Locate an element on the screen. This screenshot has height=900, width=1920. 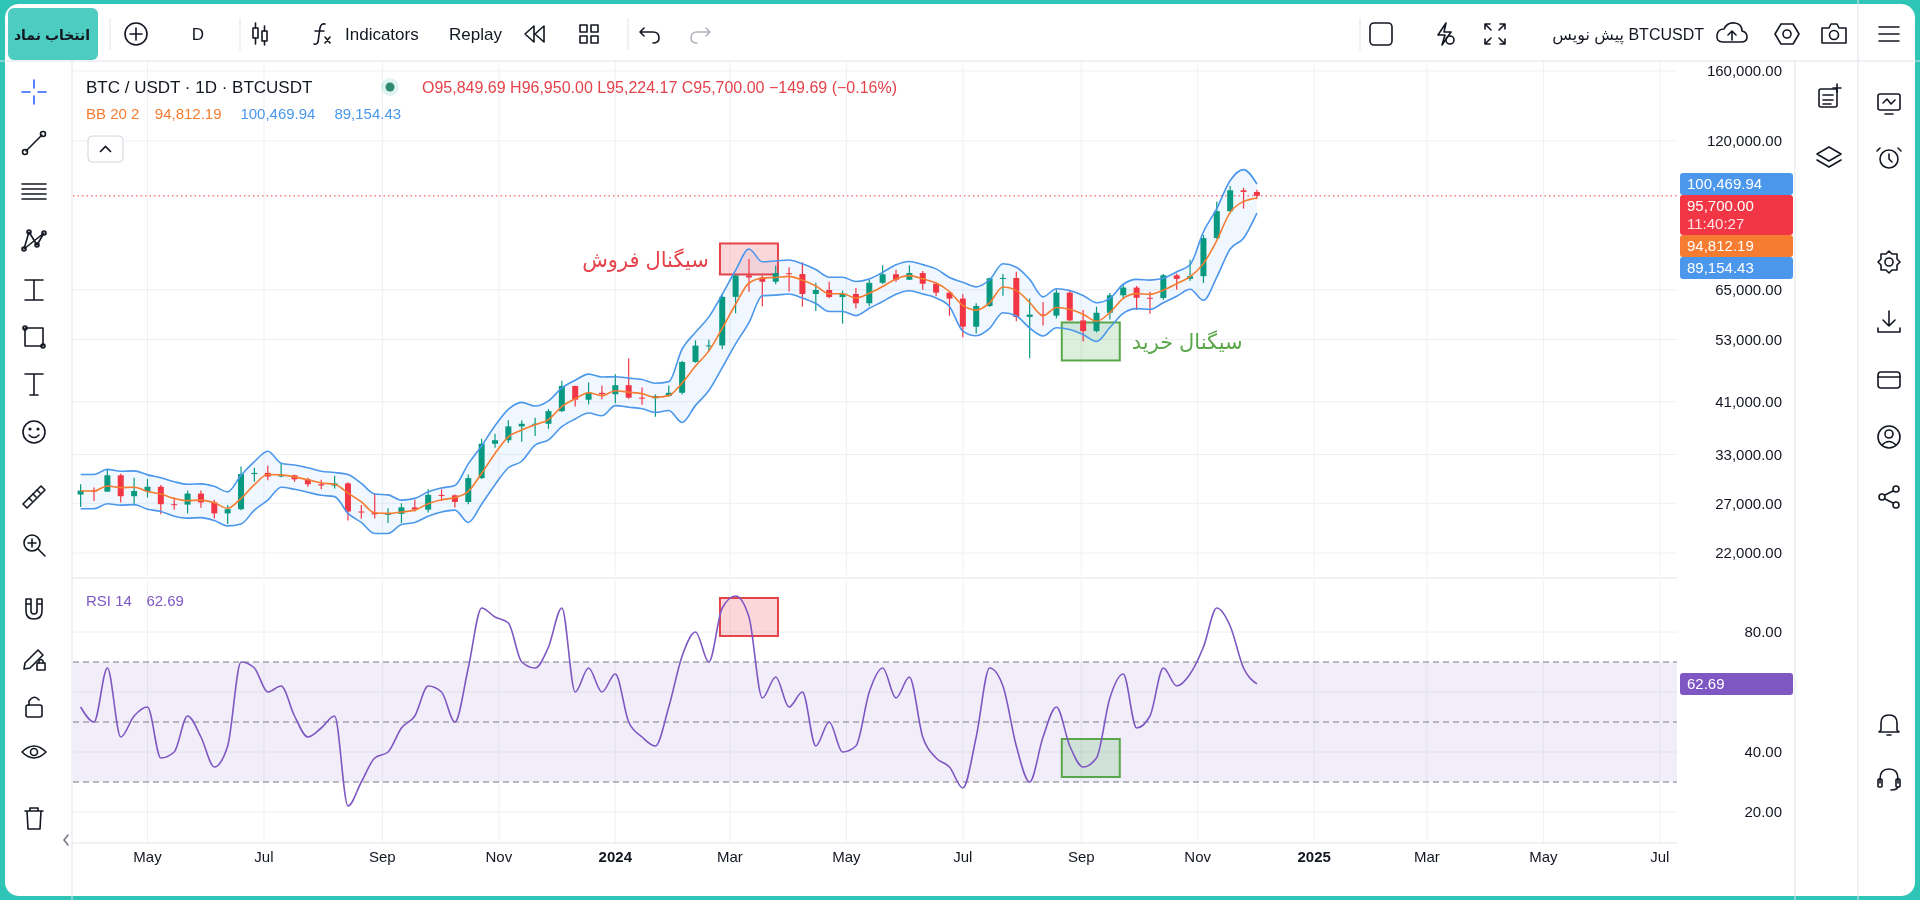
annotation: 94,812.19 is located at coordinates (188, 113).